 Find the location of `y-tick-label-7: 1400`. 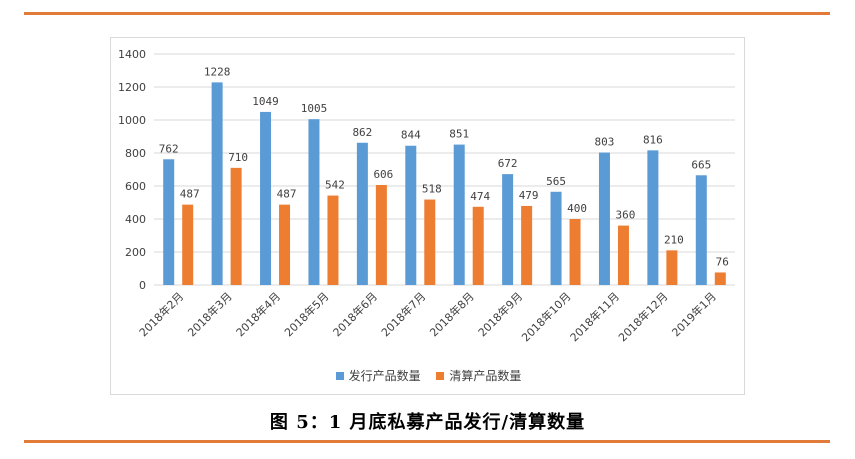

y-tick-label-7: 1400 is located at coordinates (132, 54).